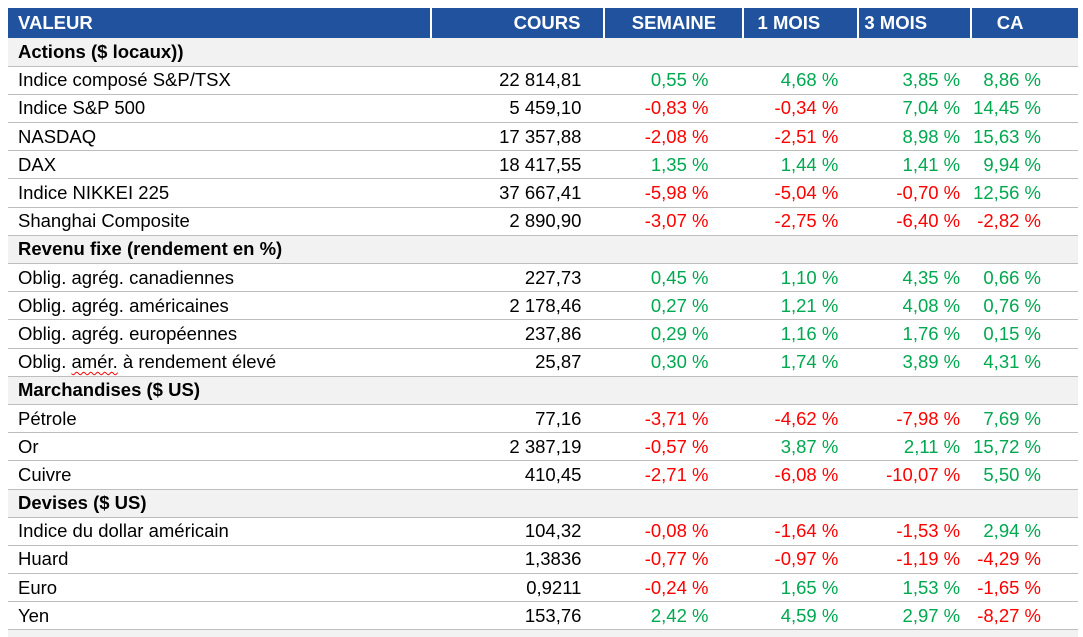 Image resolution: width=1083 pixels, height=637 pixels. I want to click on 3-mois-percent: 2,11 %, so click(932, 446).